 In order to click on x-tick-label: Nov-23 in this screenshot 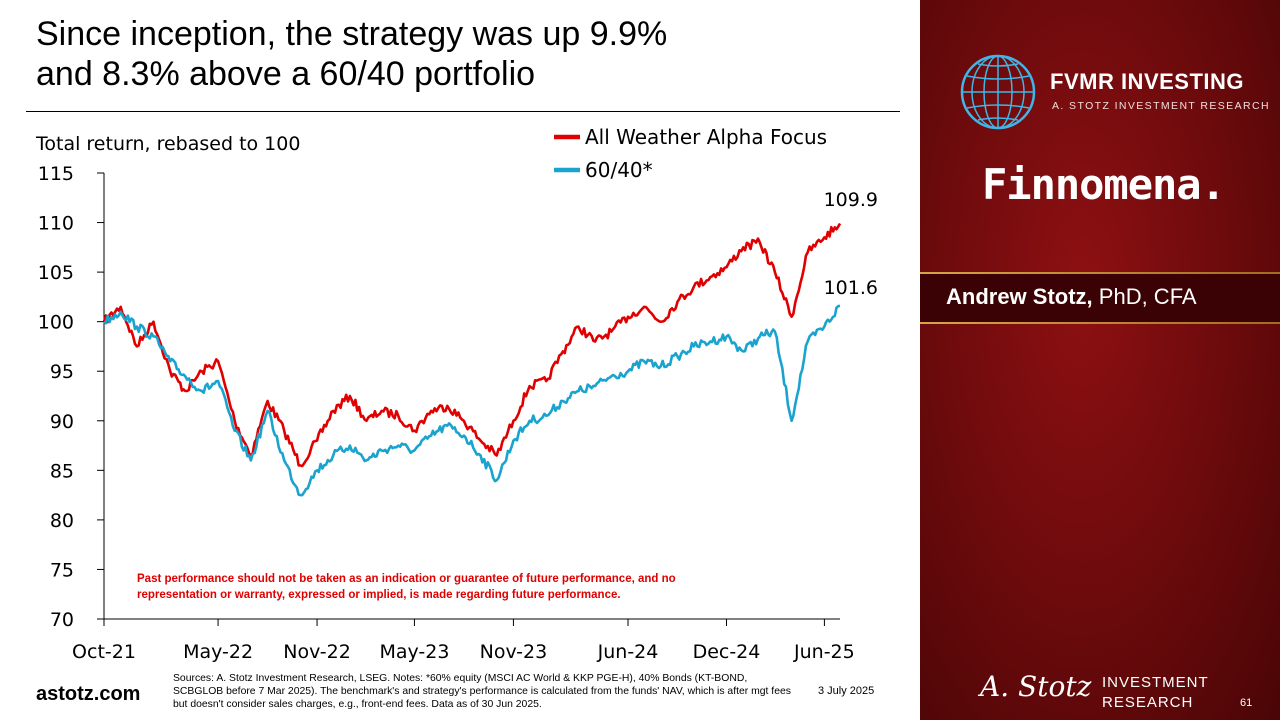, I will do `click(514, 652)`.